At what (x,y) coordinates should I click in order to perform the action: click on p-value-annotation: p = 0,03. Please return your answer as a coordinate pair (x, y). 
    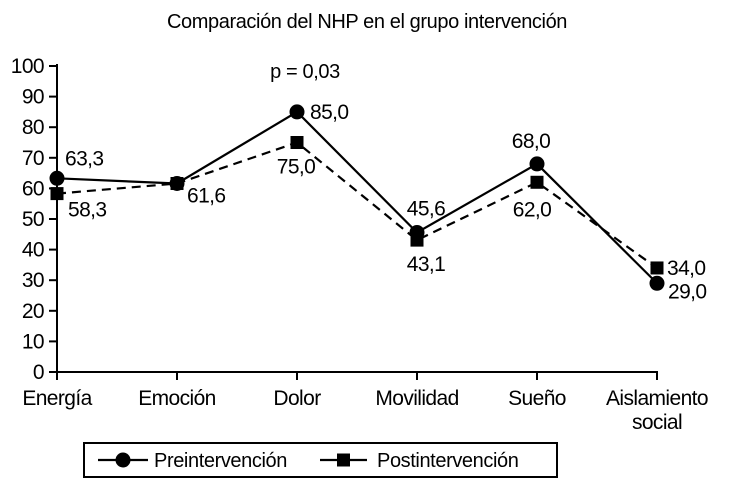
    Looking at the image, I should click on (305, 72).